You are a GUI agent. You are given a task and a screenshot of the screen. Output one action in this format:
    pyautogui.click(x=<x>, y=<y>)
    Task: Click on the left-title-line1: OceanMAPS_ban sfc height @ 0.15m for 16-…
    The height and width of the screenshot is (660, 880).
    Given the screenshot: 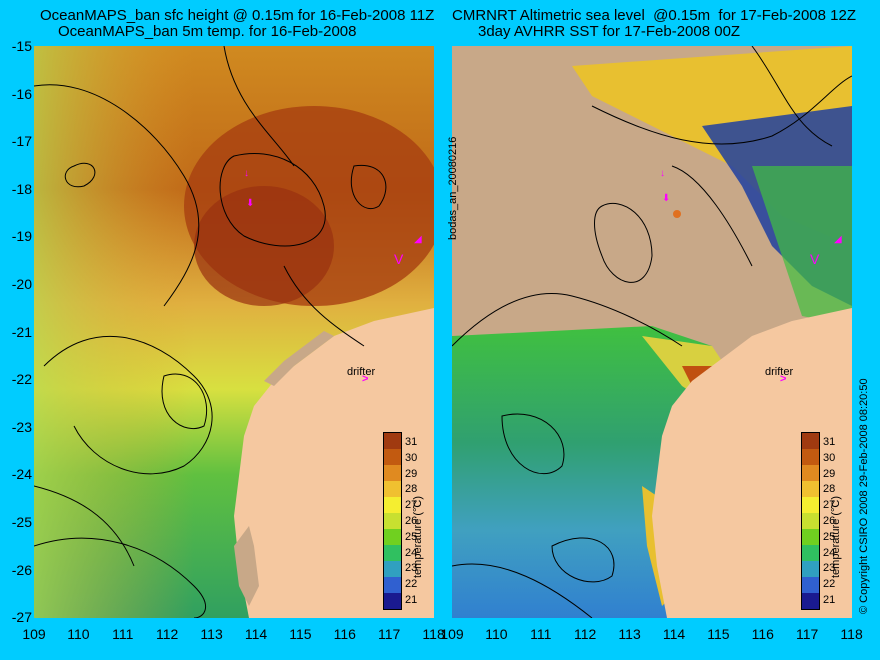 What is the action you would take?
    pyautogui.click(x=237, y=15)
    